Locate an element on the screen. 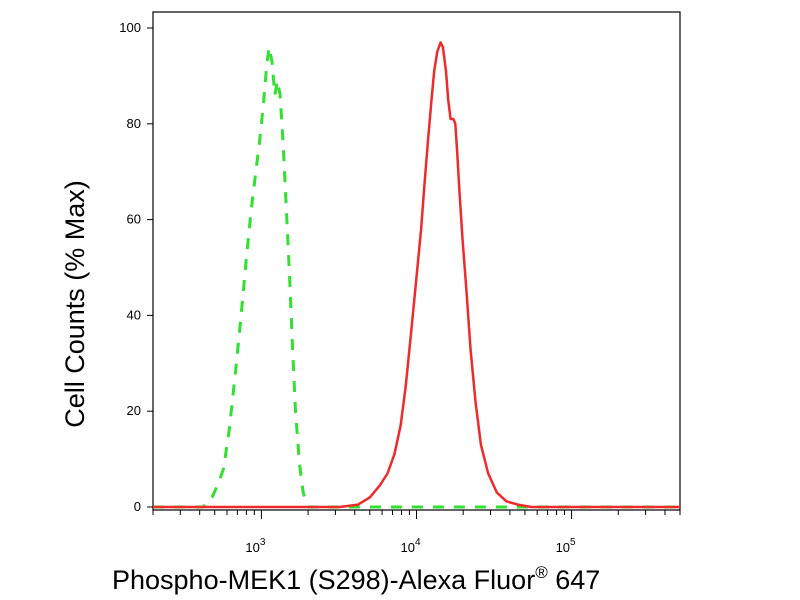  x-axis-title-main: Phospho-MEK1 (S298)-Alexa Fluor is located at coordinates (323, 580).